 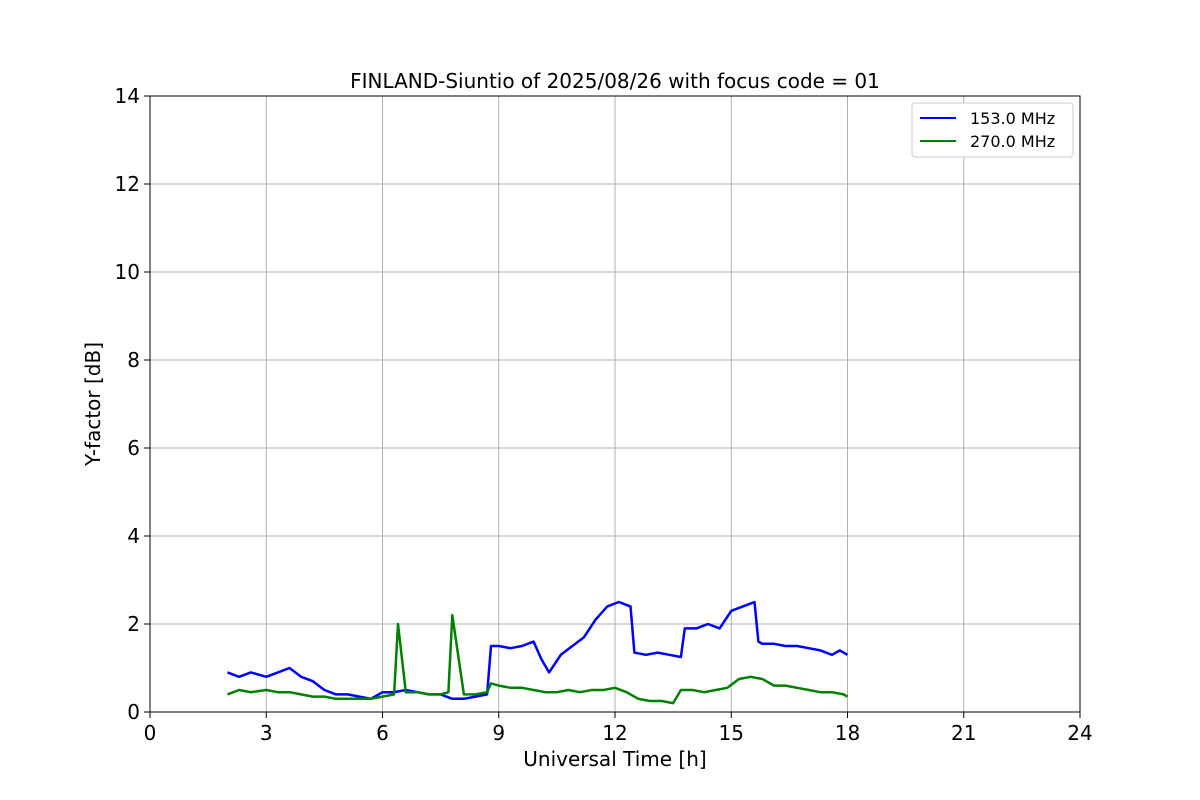 I want to click on series-lines, so click(x=538, y=652).